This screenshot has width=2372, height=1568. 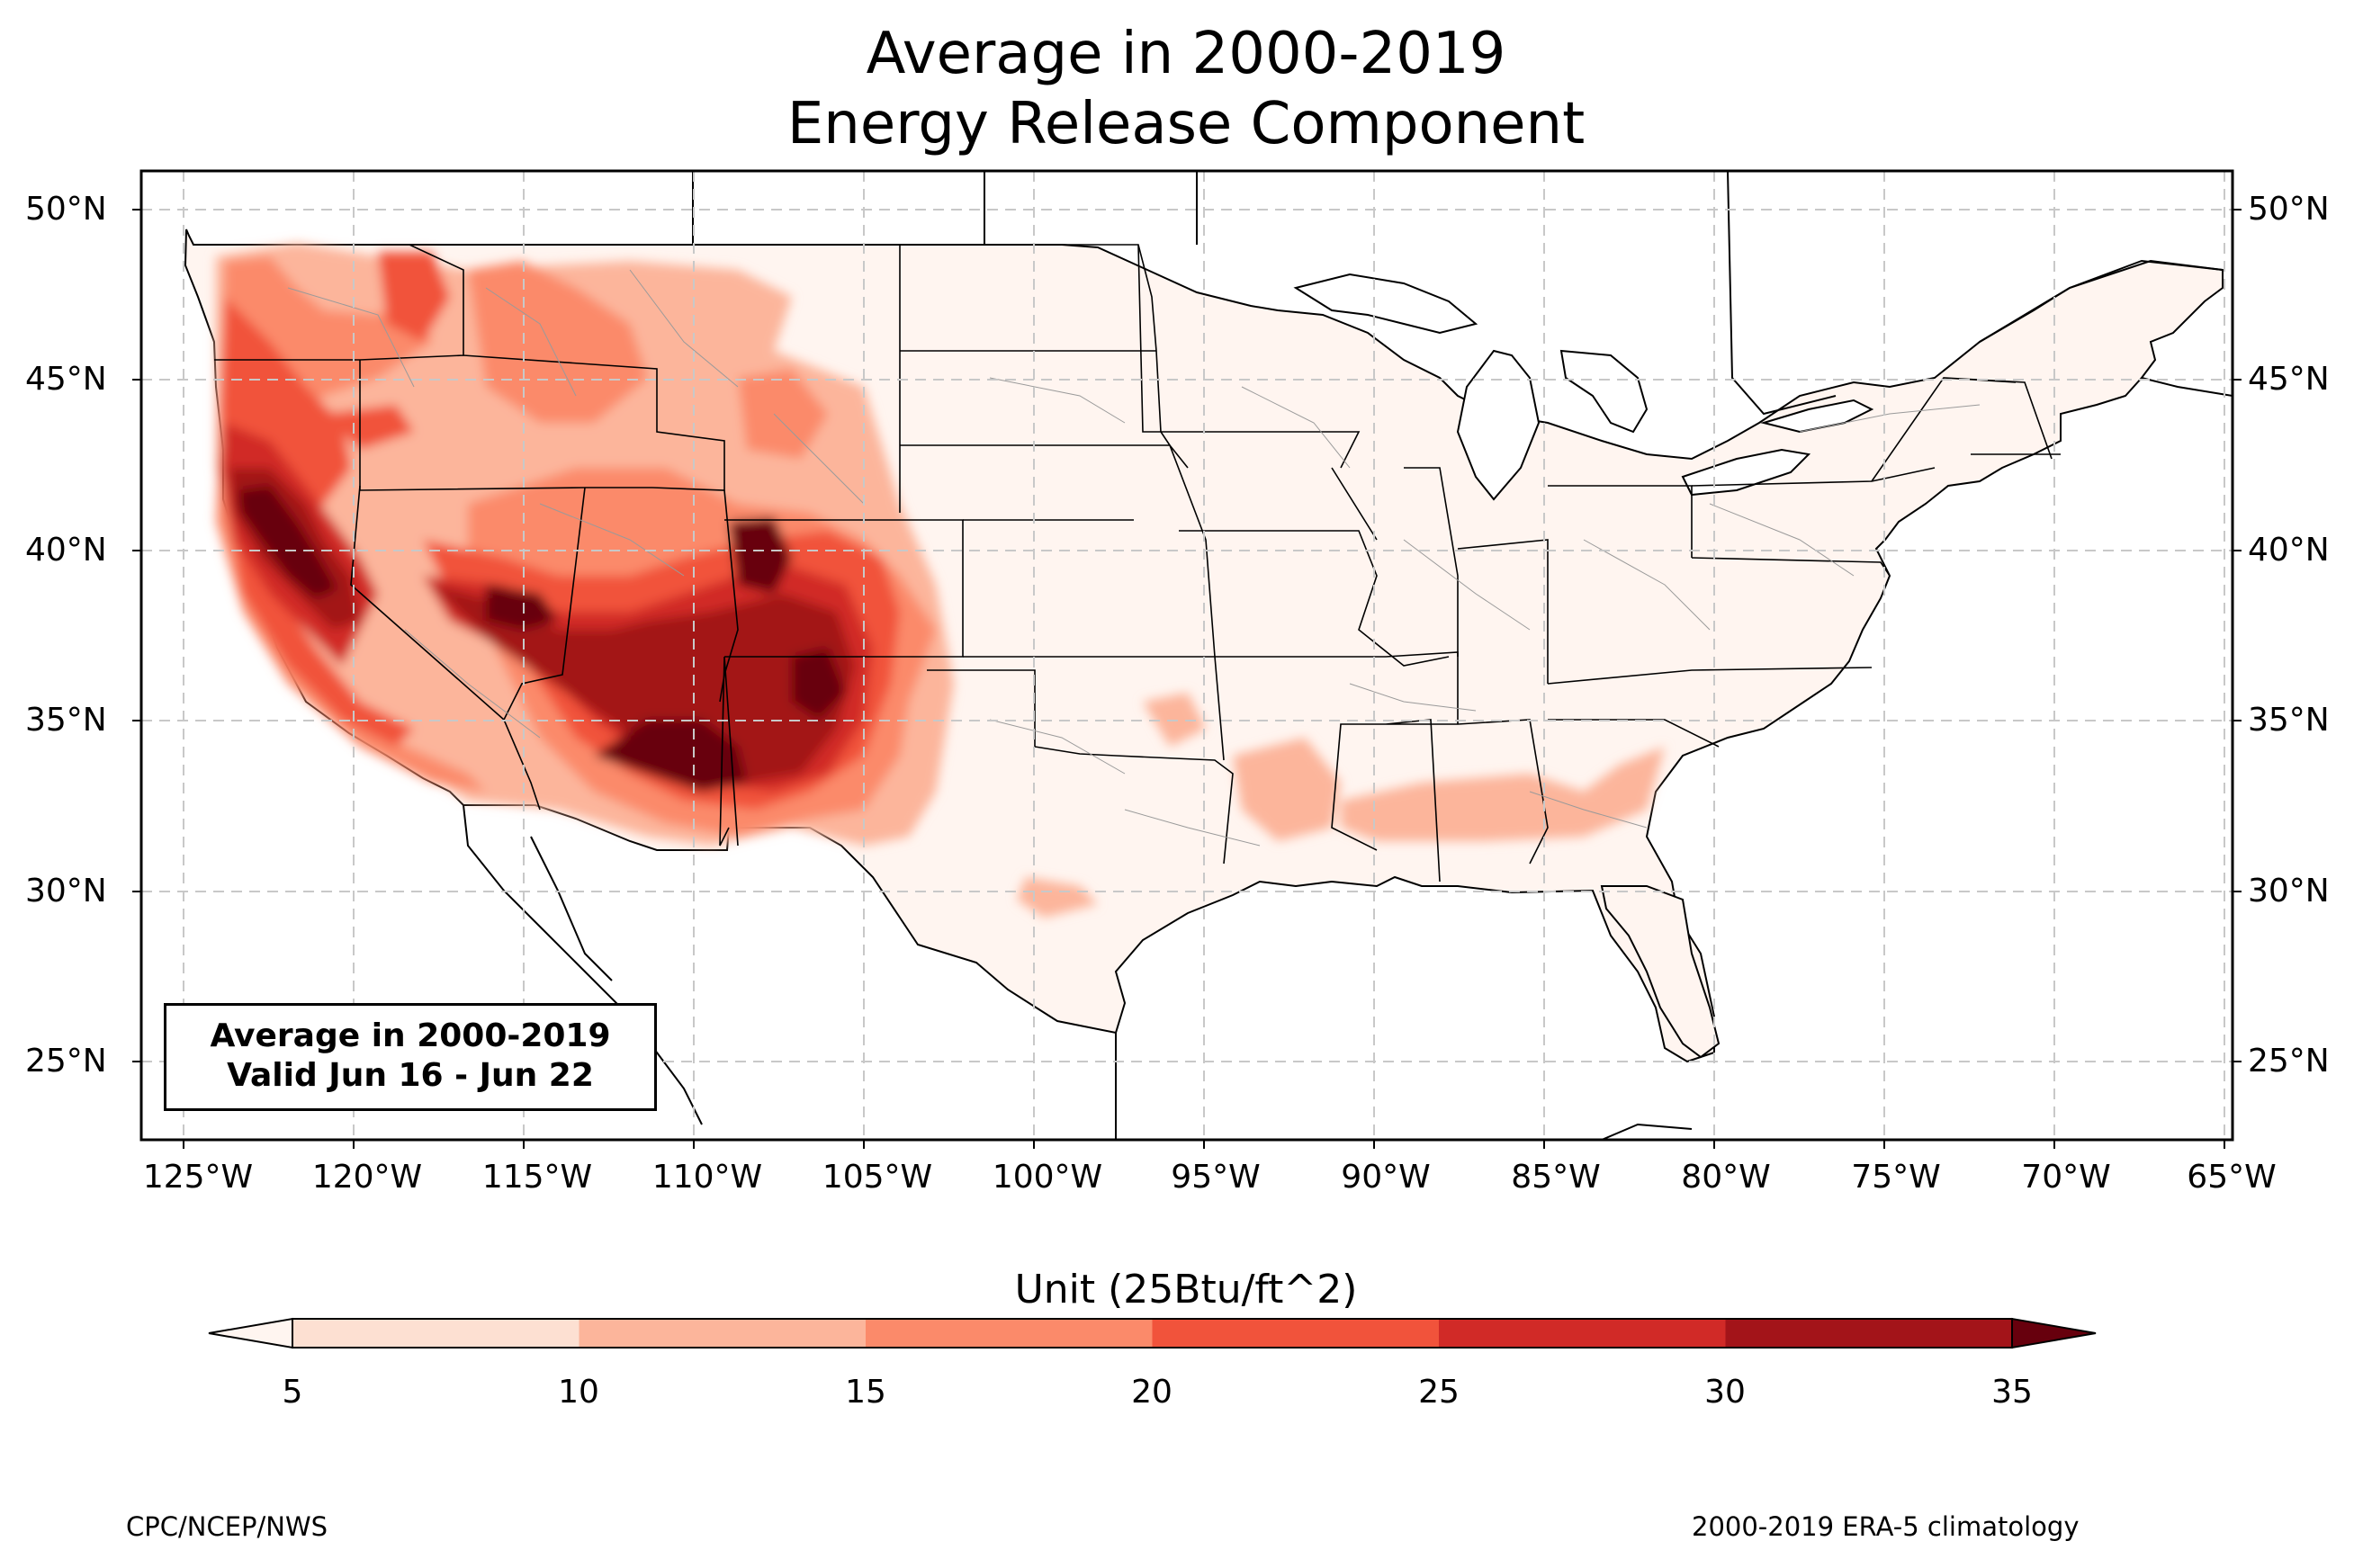 I want to click on lon-label-70w: 70°W, so click(x=2066, y=1177).